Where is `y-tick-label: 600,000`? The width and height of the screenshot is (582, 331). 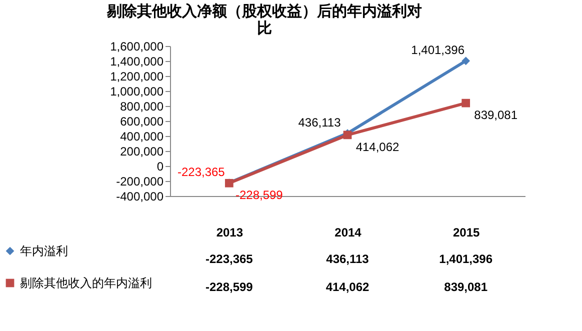 y-tick-label: 600,000 is located at coordinates (142, 121).